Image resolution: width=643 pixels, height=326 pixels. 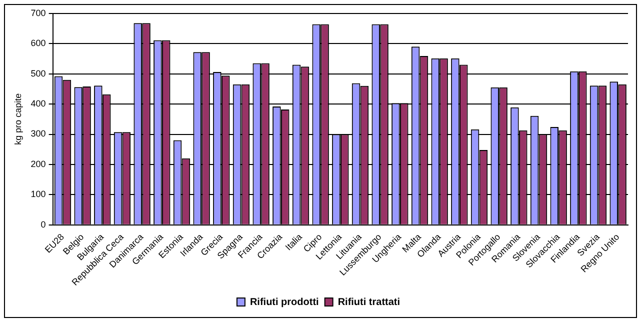 I want to click on y-tick-label: 500, so click(x=38, y=73).